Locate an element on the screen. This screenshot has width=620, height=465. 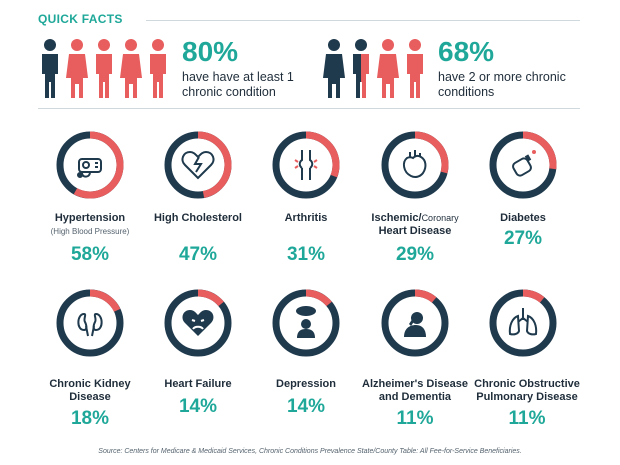
kidneys-icon is located at coordinates (90, 324).